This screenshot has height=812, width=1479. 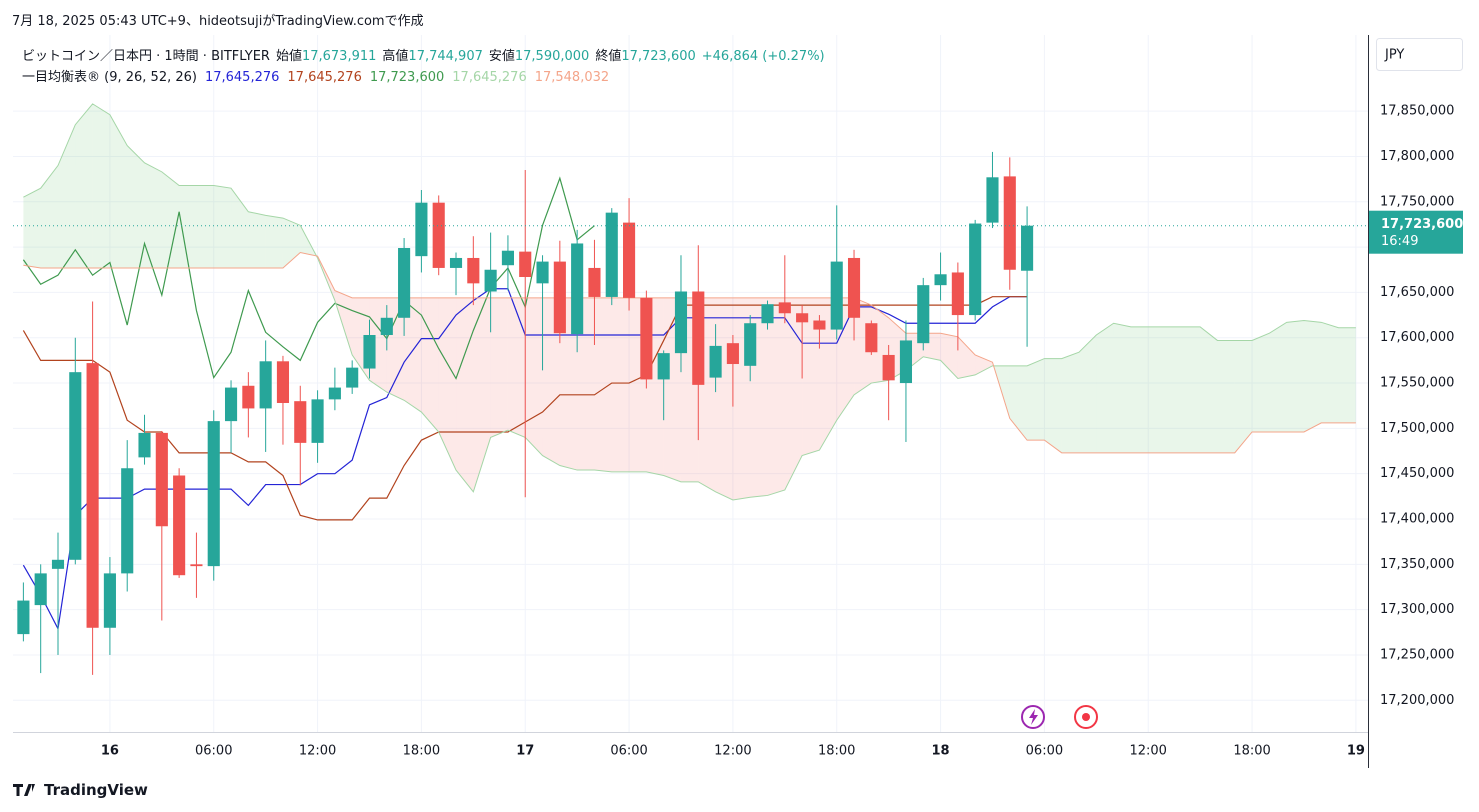 I want to click on ohlc-value: 17,744,907, so click(x=445, y=56).